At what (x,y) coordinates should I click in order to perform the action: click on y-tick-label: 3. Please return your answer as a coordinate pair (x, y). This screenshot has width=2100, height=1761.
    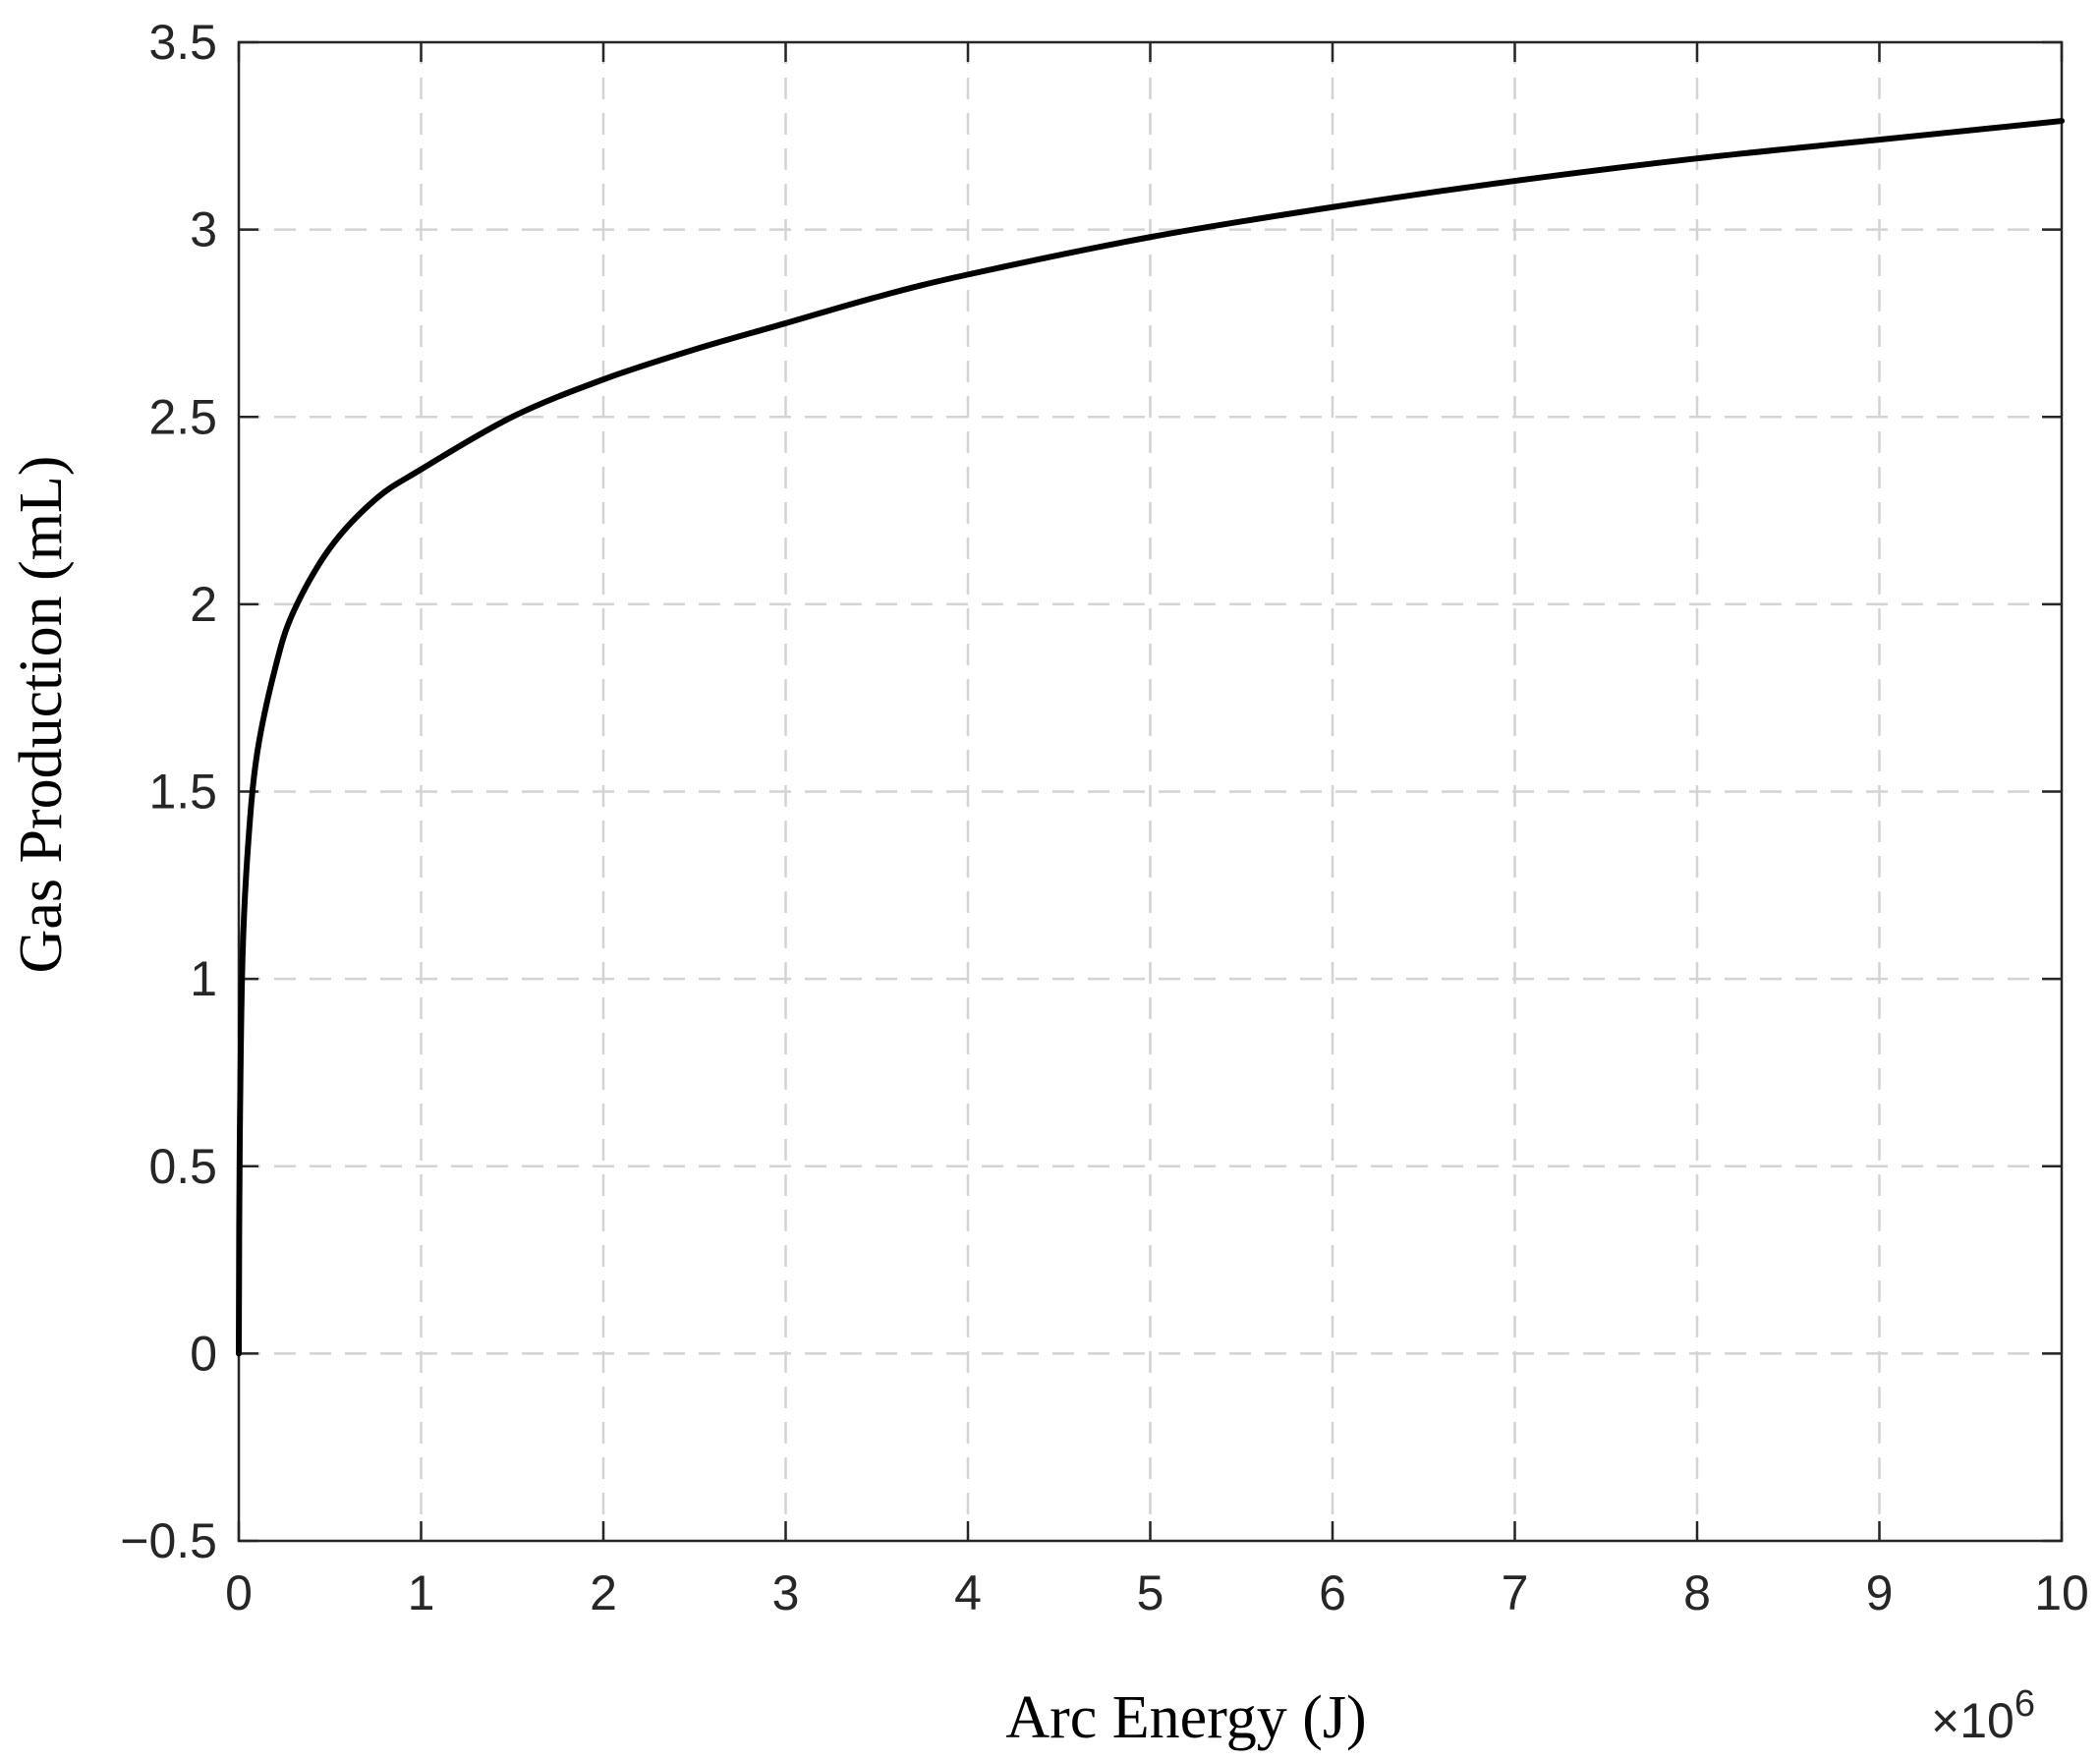
    Looking at the image, I should click on (203, 229).